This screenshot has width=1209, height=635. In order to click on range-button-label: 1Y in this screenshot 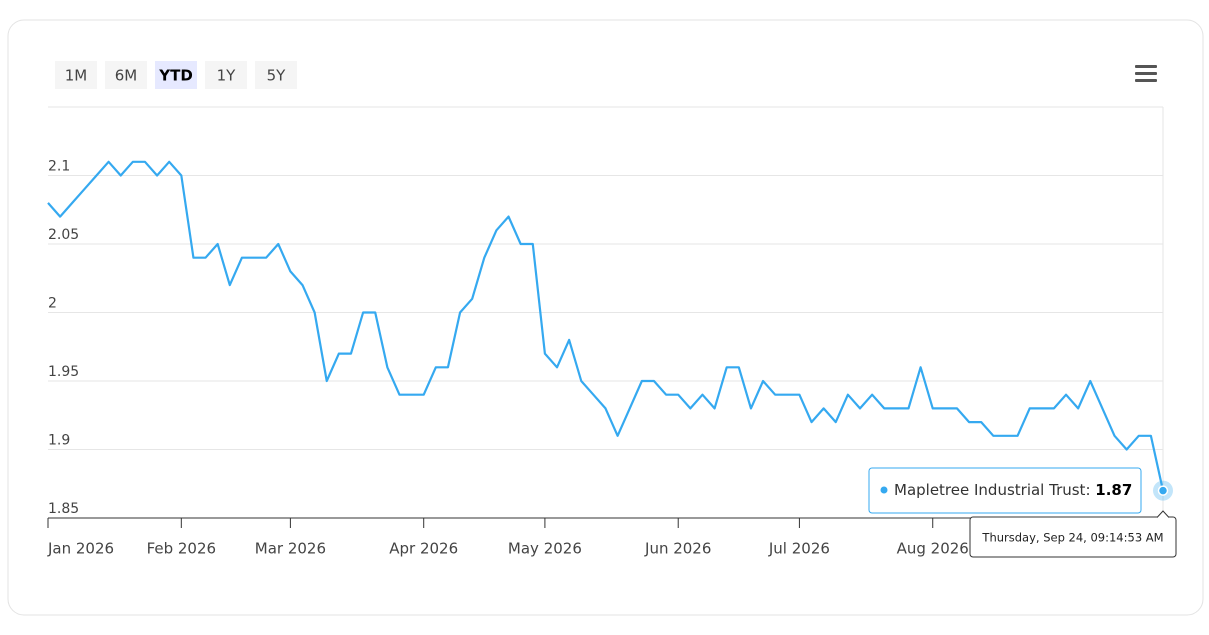, I will do `click(227, 76)`.